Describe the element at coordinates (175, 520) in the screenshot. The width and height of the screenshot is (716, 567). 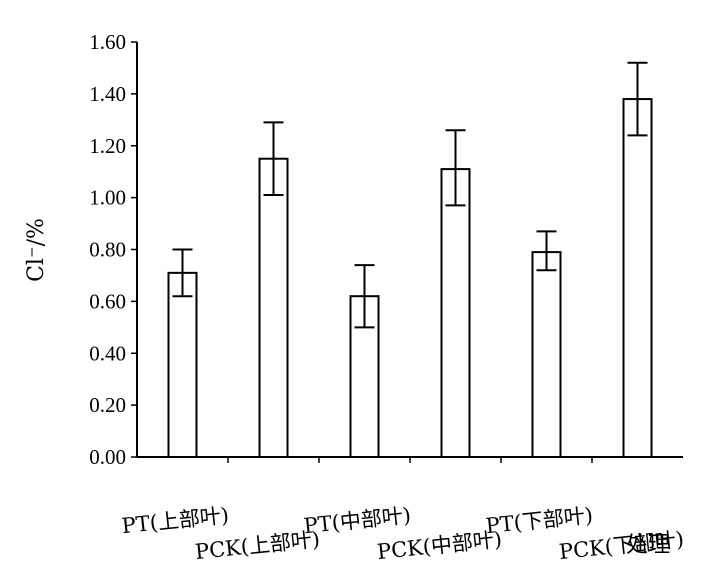
I see `x-category-label: PT(上部叶)` at that location.